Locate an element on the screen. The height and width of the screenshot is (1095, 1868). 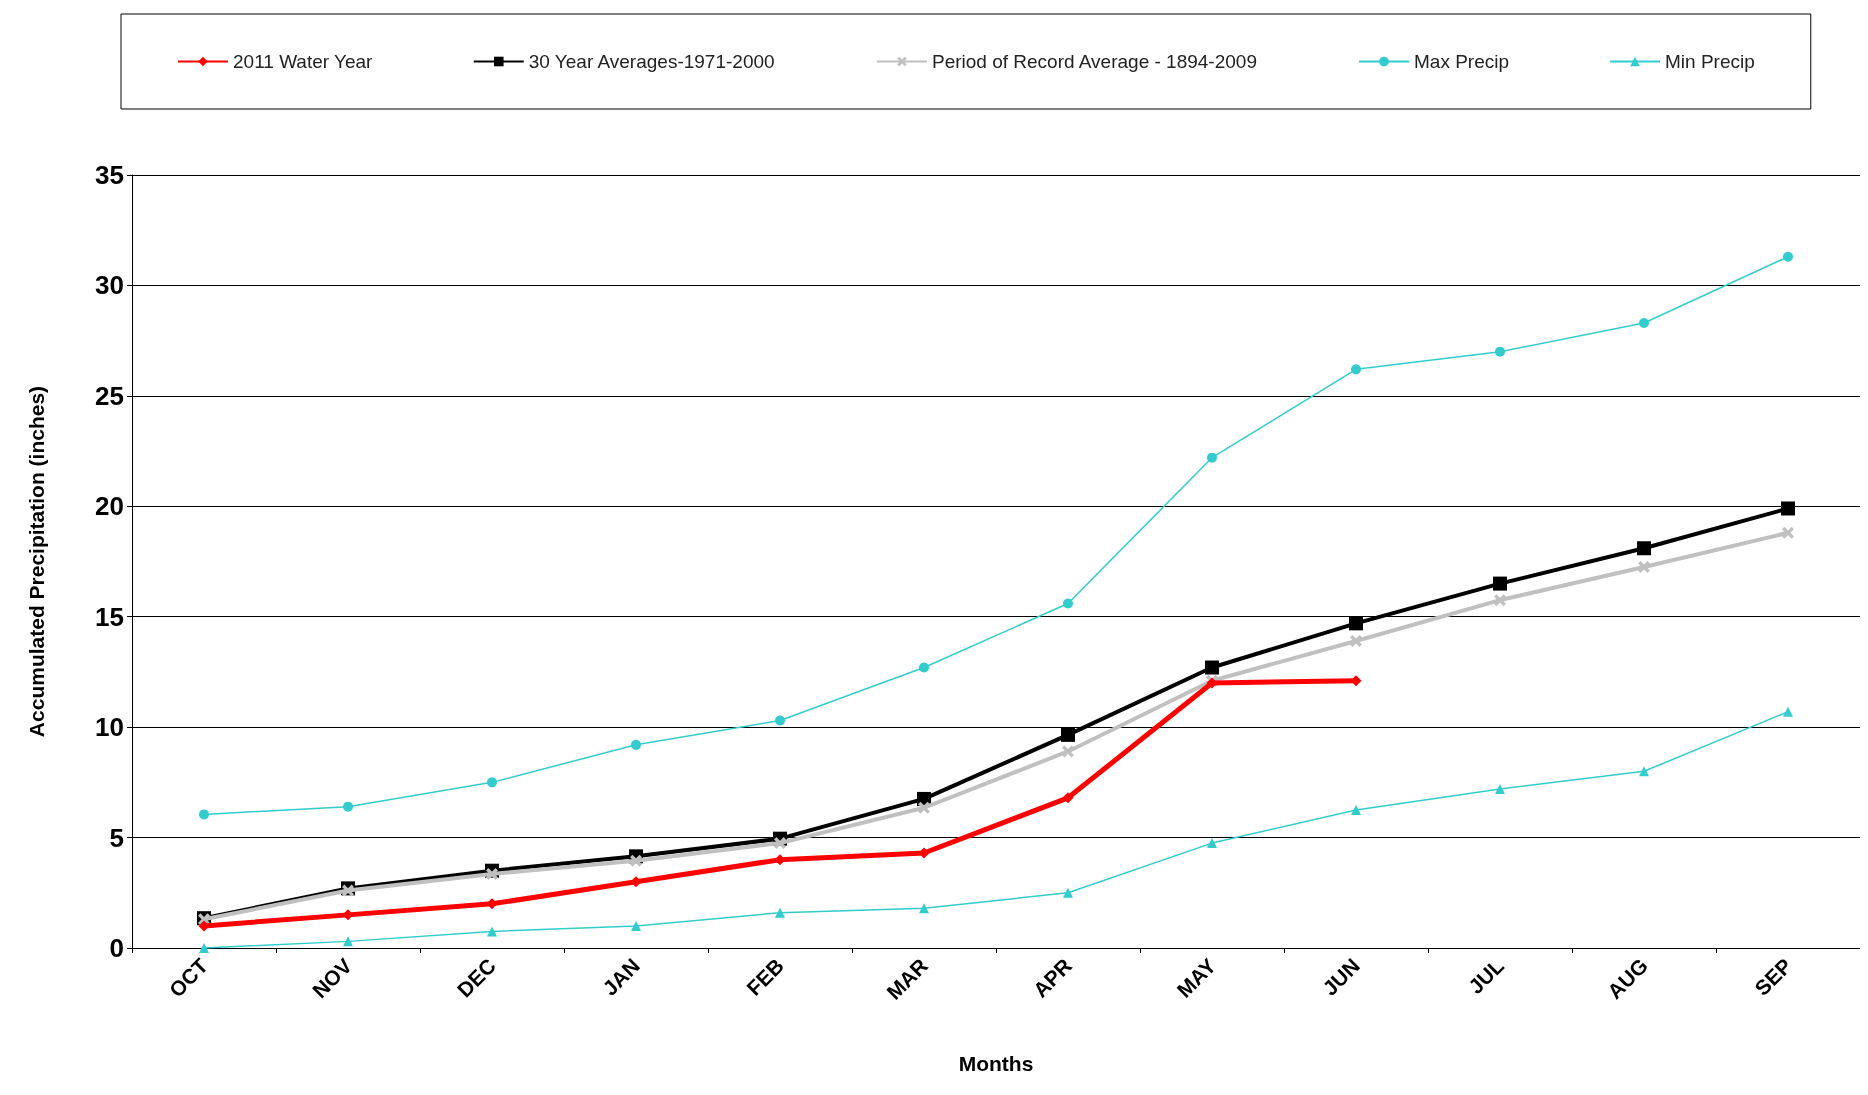
legend-label: Max Precip is located at coordinates (1461, 61).